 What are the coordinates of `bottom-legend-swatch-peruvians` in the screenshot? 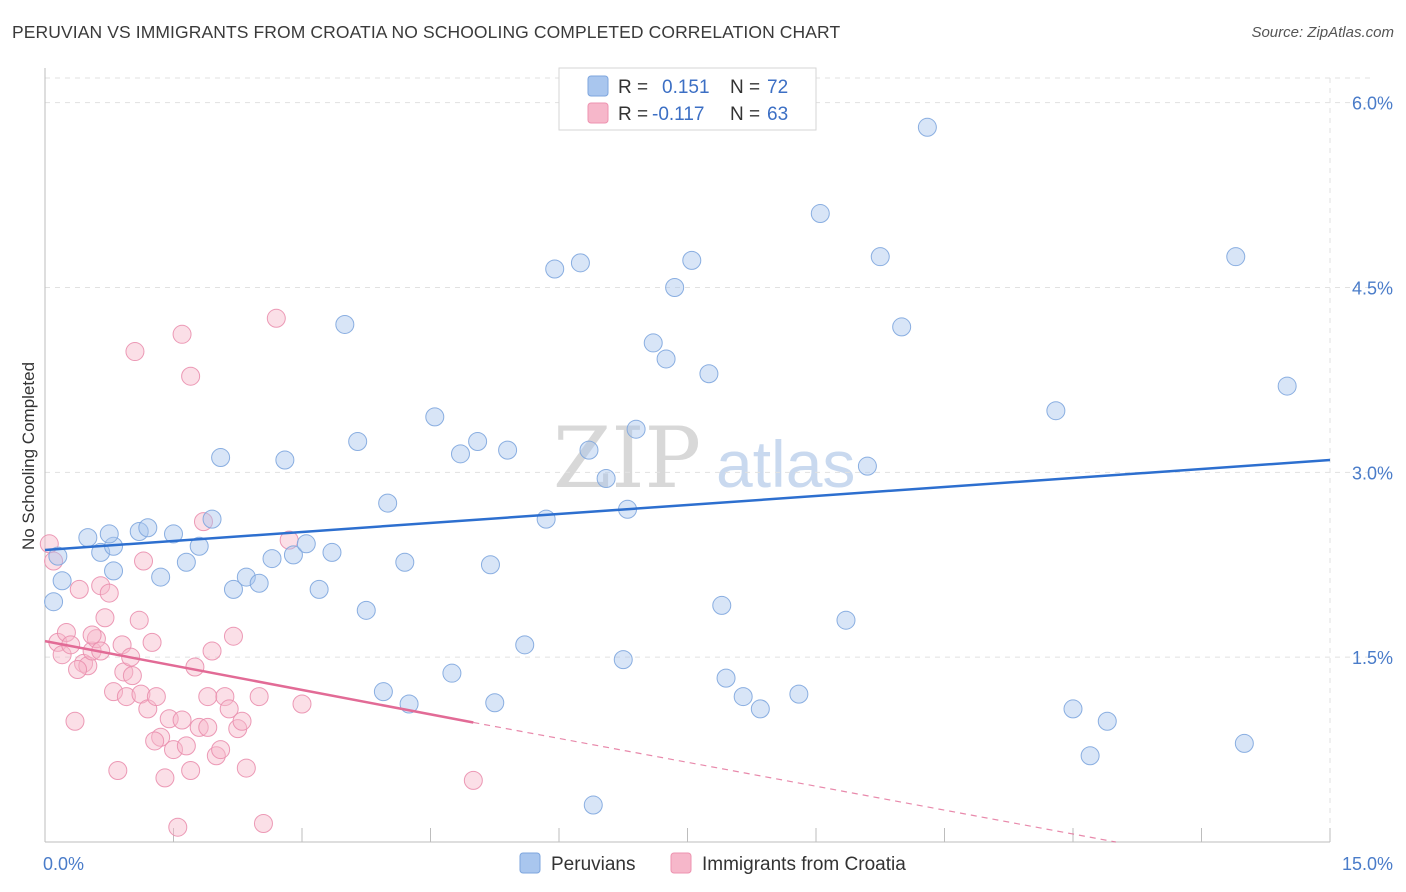 It's located at (530, 863).